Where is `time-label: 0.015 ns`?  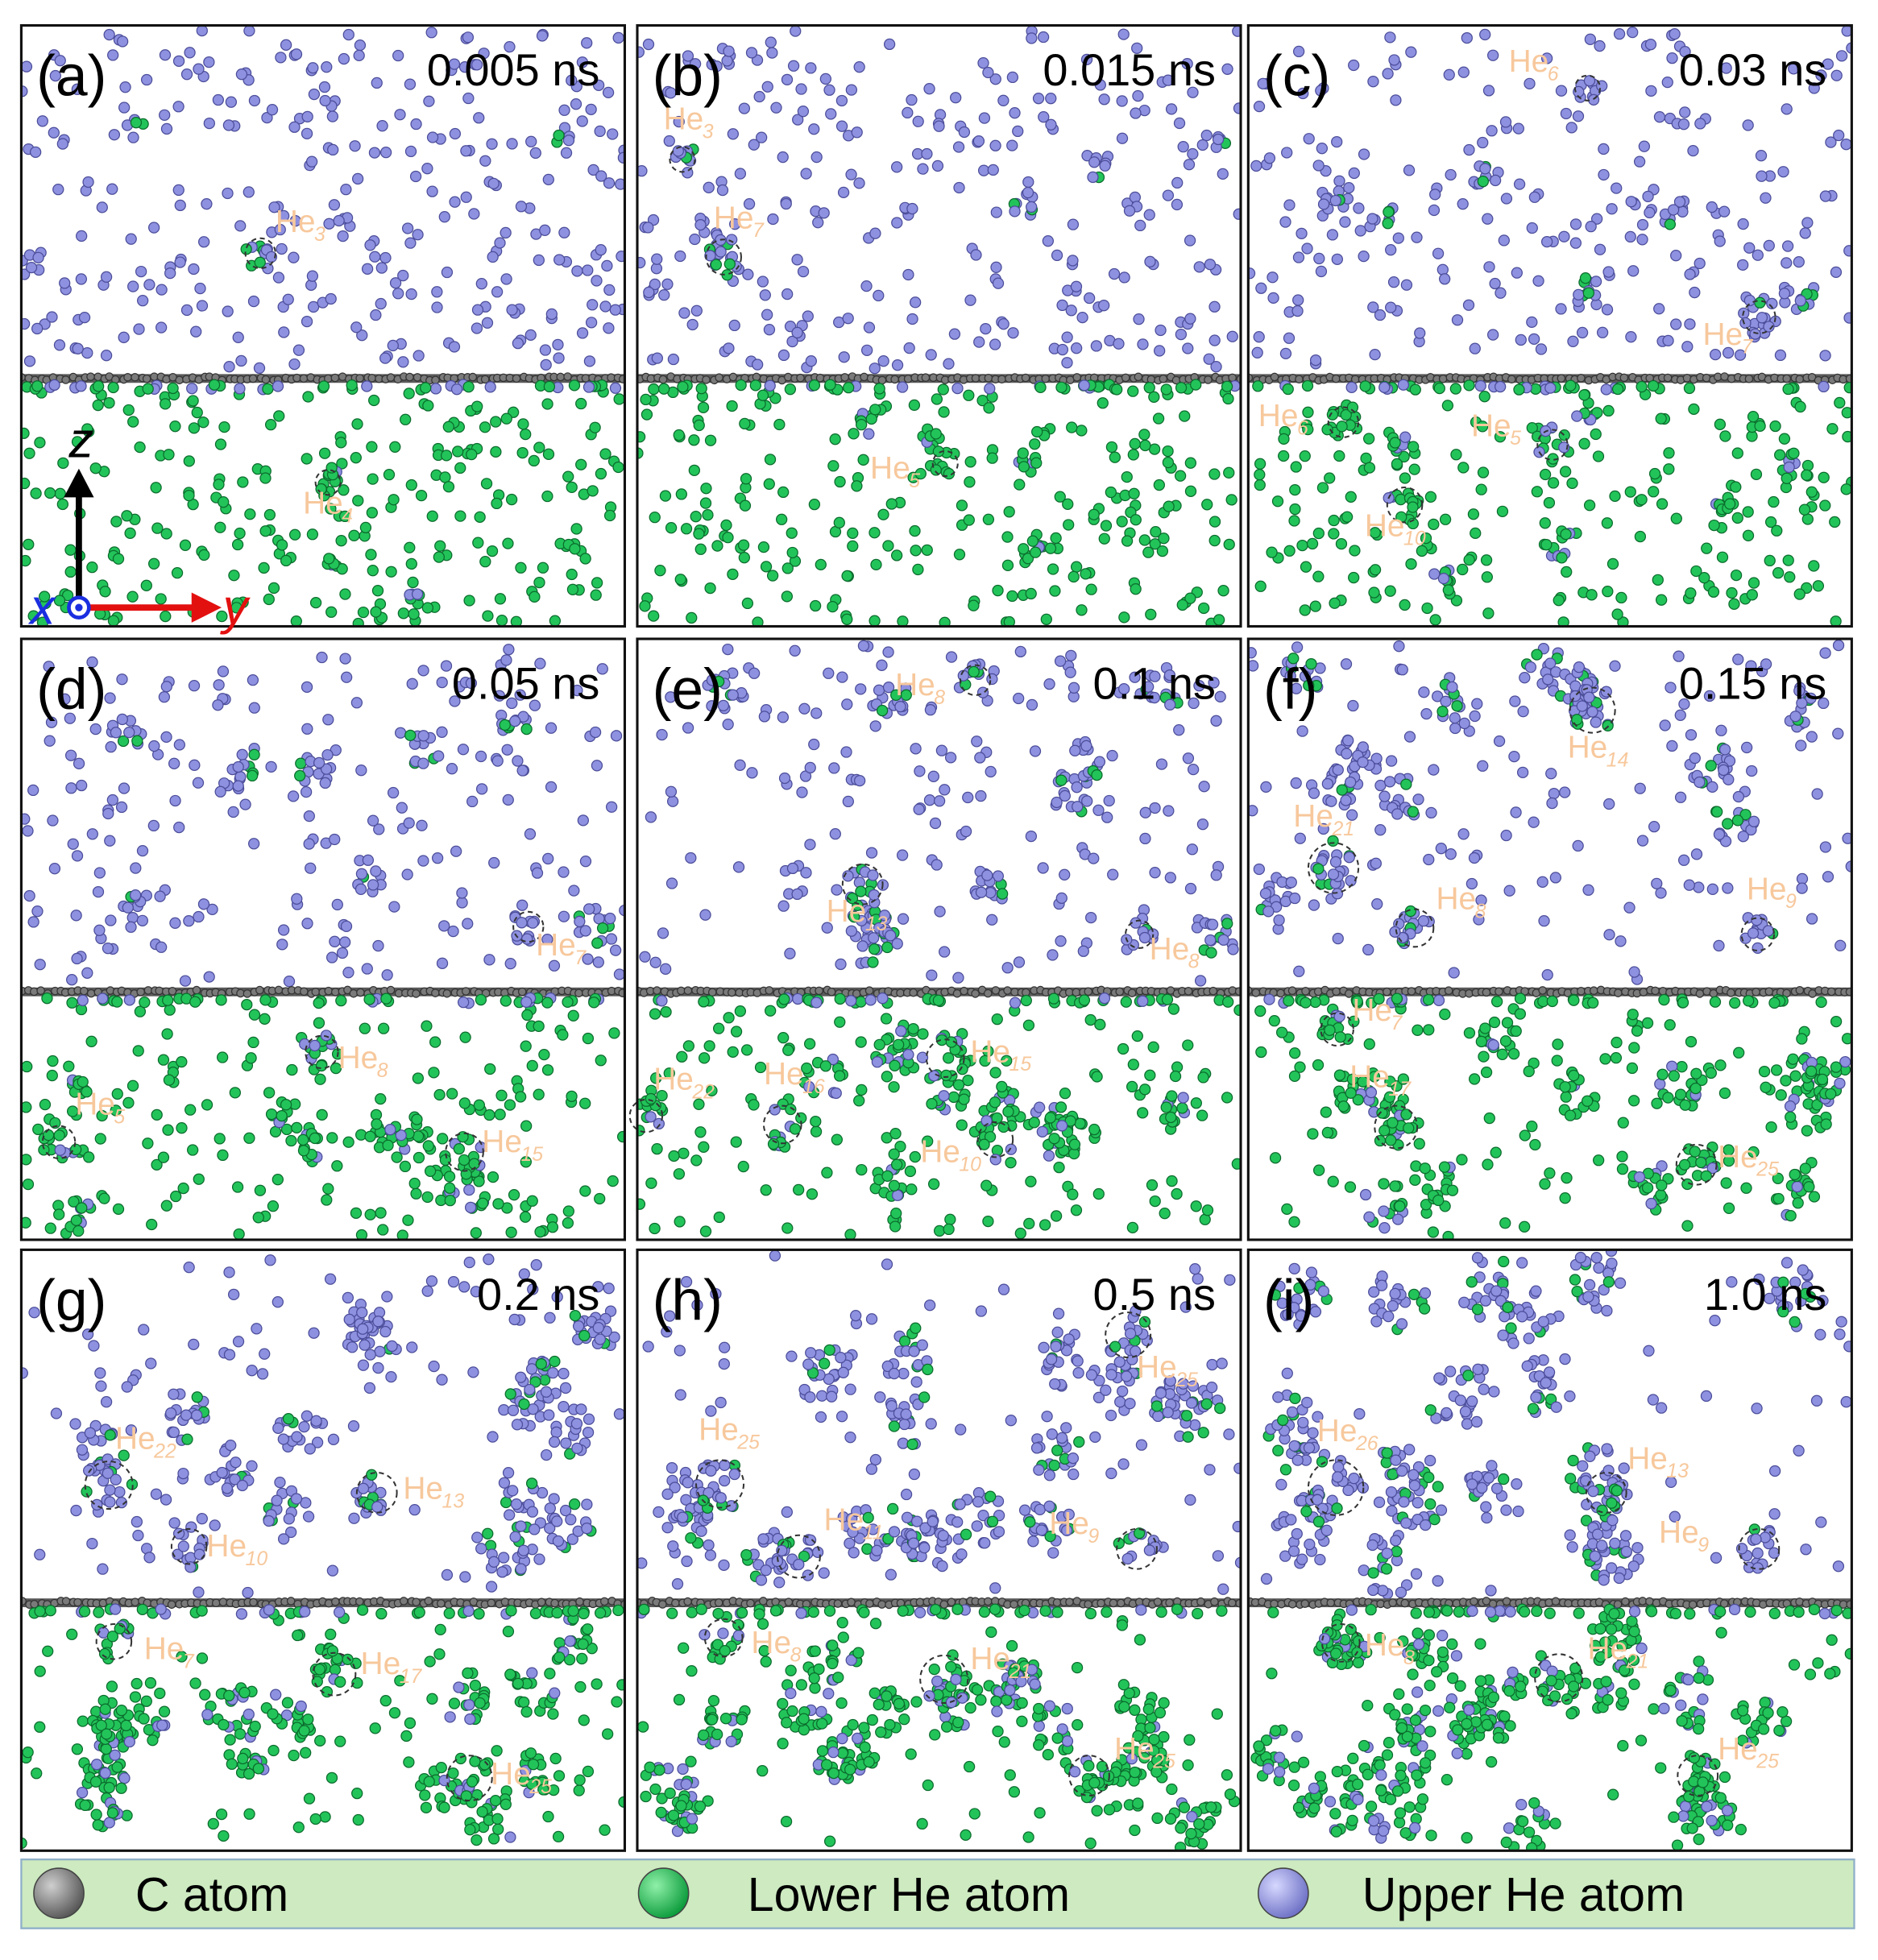 time-label: 0.015 ns is located at coordinates (1130, 69).